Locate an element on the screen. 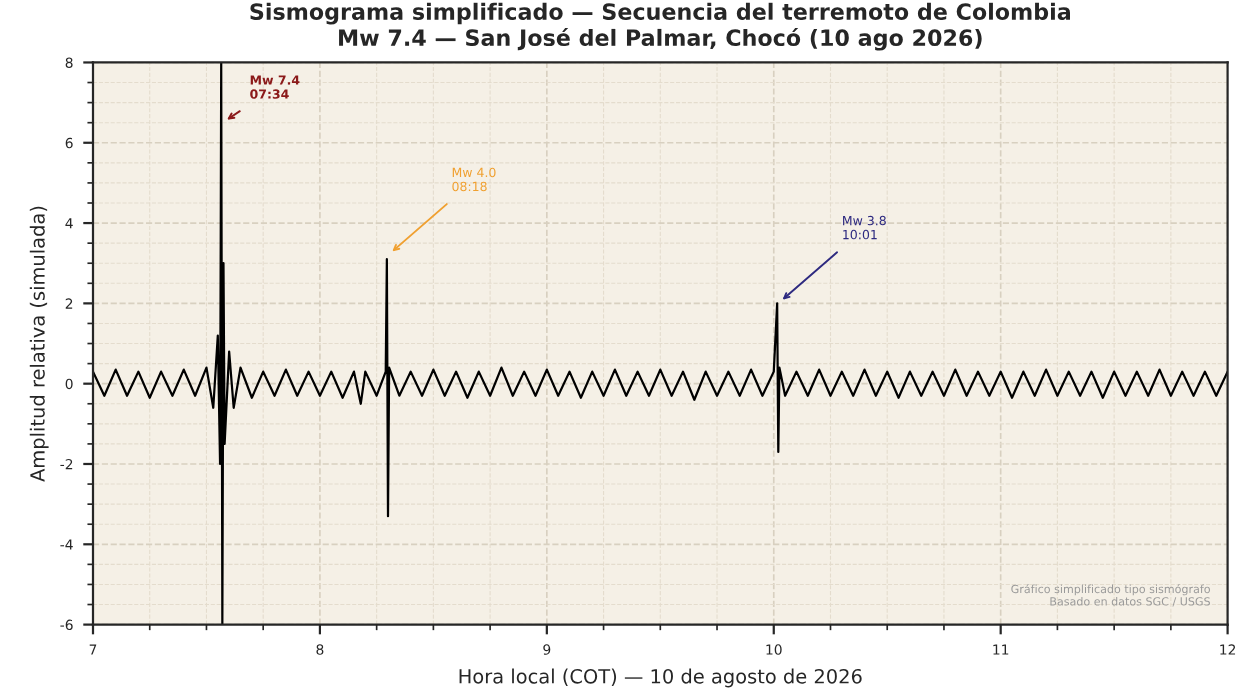  chart-title: Sismograma simplificado — Secuencia del terremoto de Colombia Mw 7.4 — San José del Palmar, Chocó (10 ago 2026) is located at coordinates (660, 26).